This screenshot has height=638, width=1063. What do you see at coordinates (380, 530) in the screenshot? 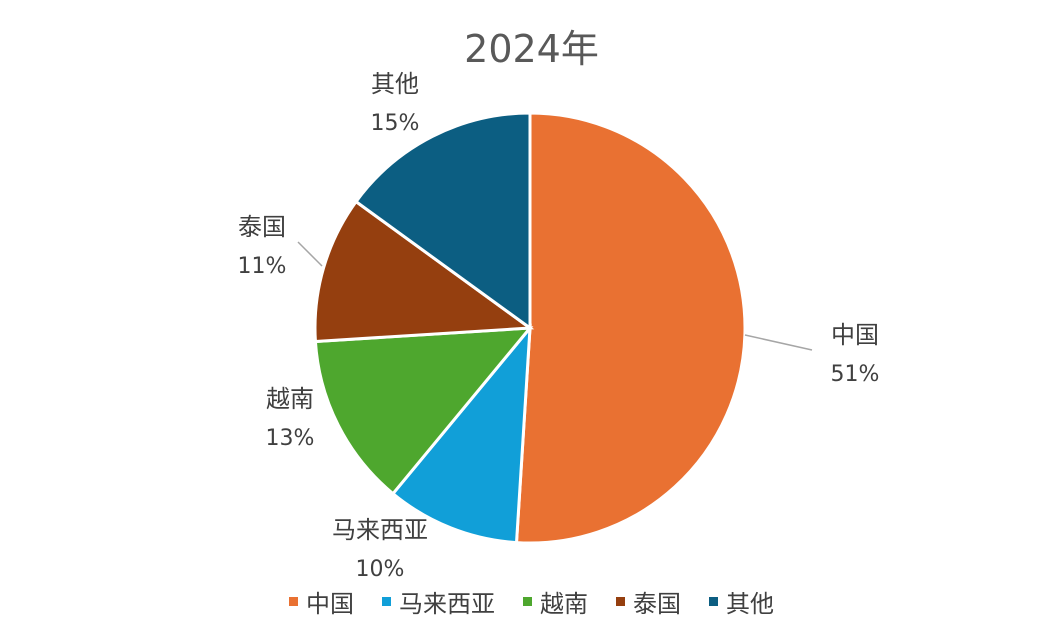
I see `slice-label-2: 马来西亚` at bounding box center [380, 530].